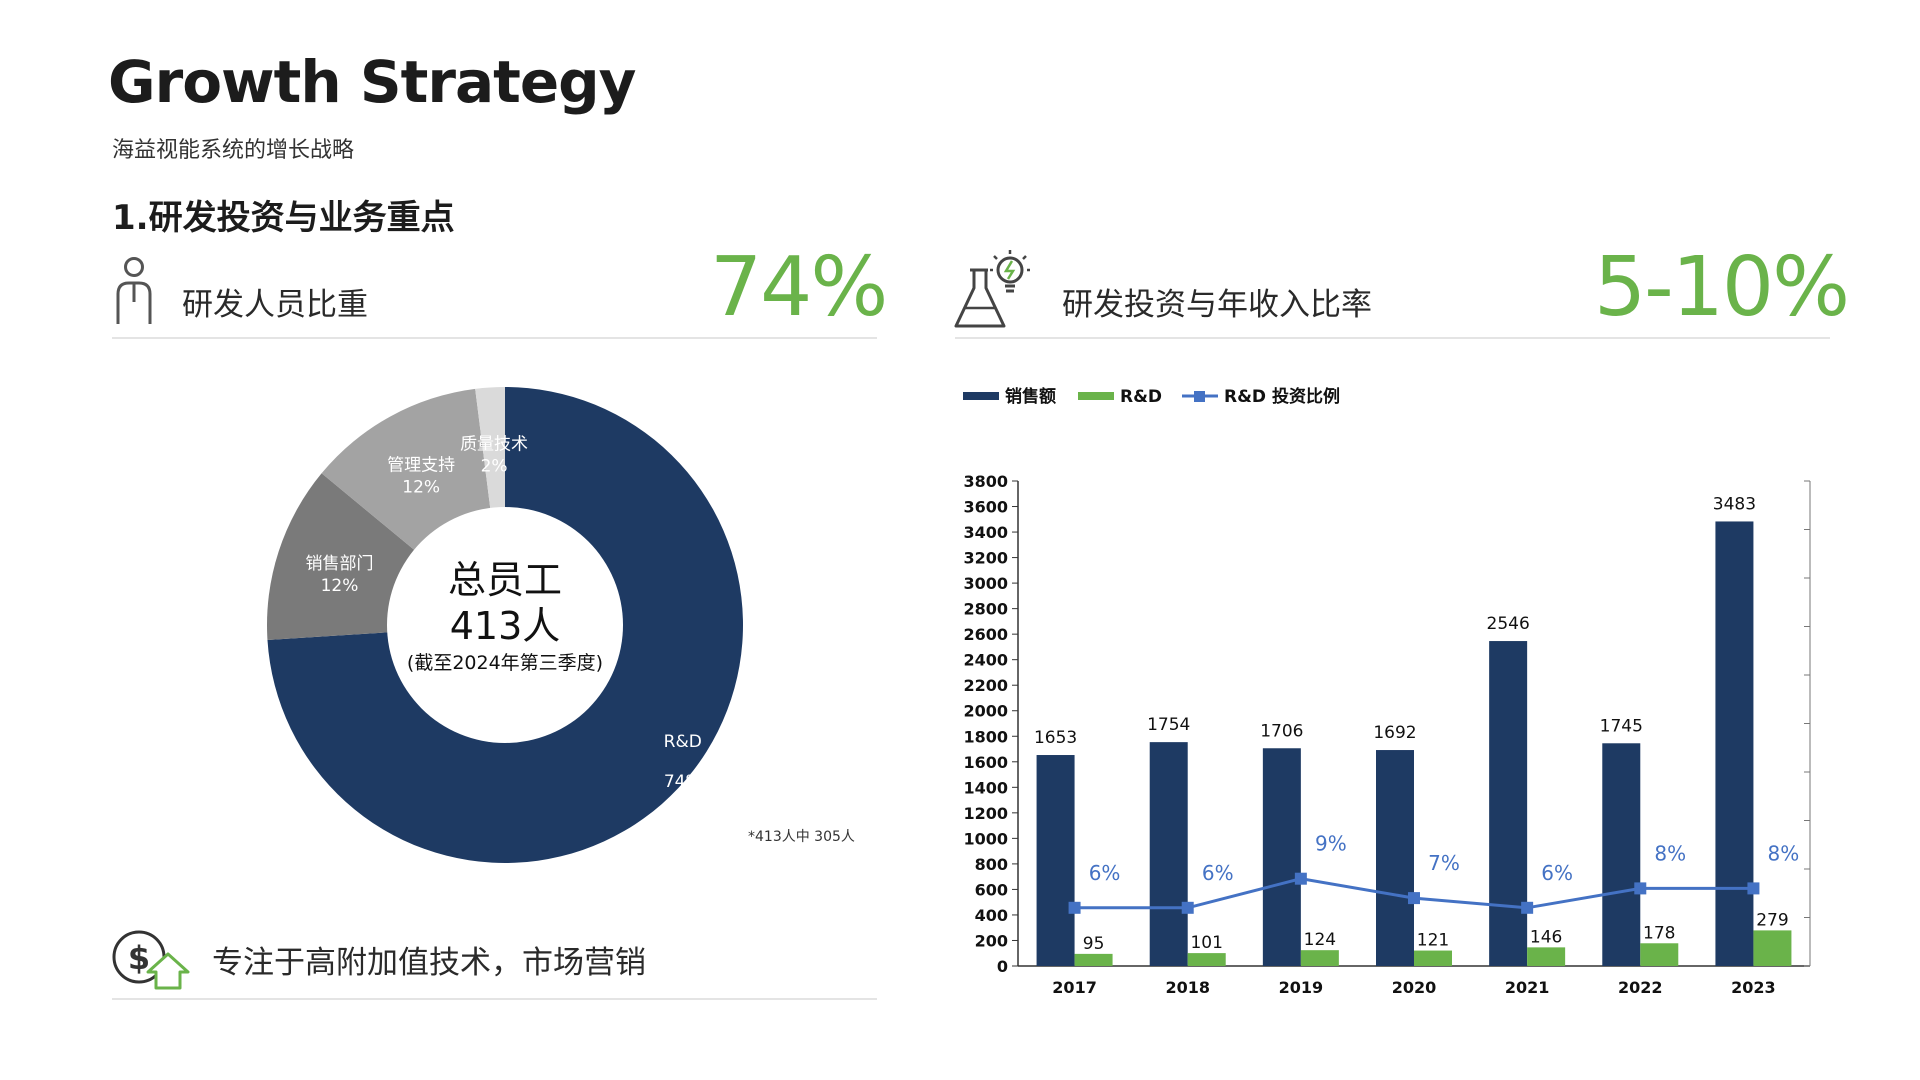 Image resolution: width=1920 pixels, height=1080 pixels. I want to click on bar-rd-label-2023: 279, so click(1772, 920).